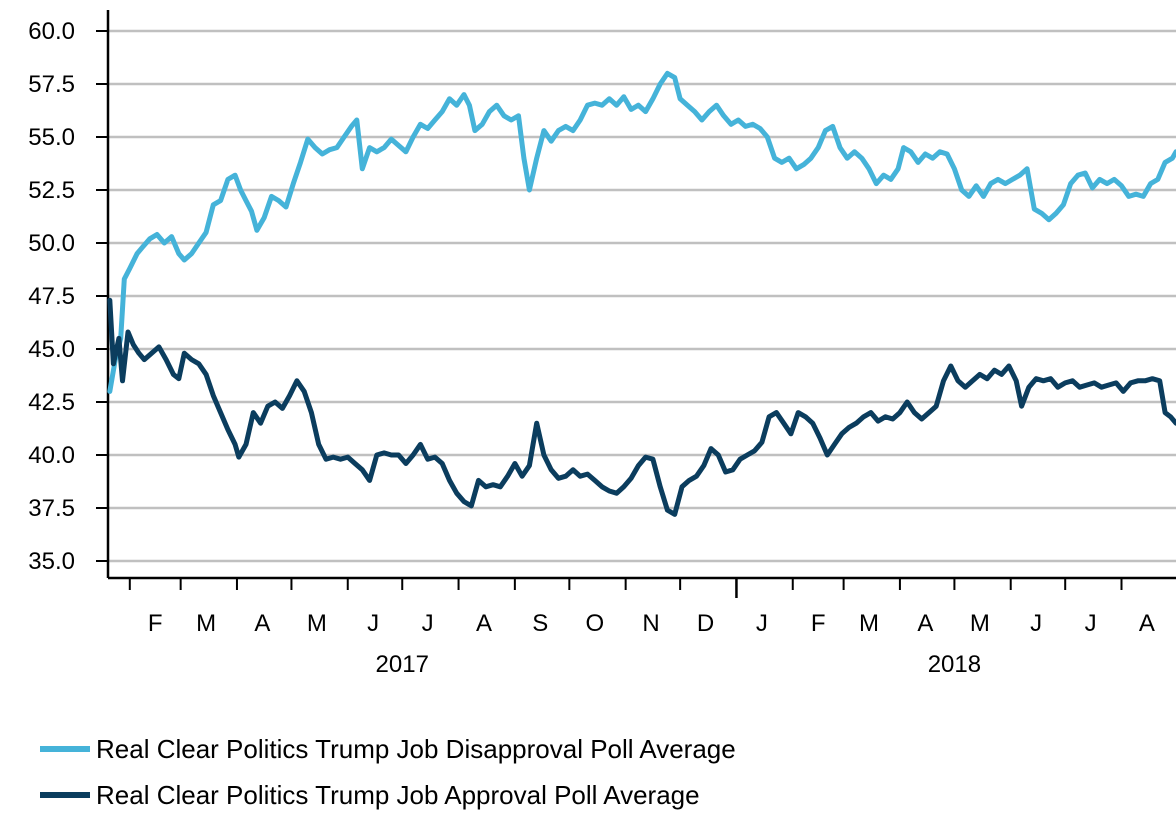 The height and width of the screenshot is (818, 1176). What do you see at coordinates (402, 664) in the screenshot?
I see `year-label: 2017` at bounding box center [402, 664].